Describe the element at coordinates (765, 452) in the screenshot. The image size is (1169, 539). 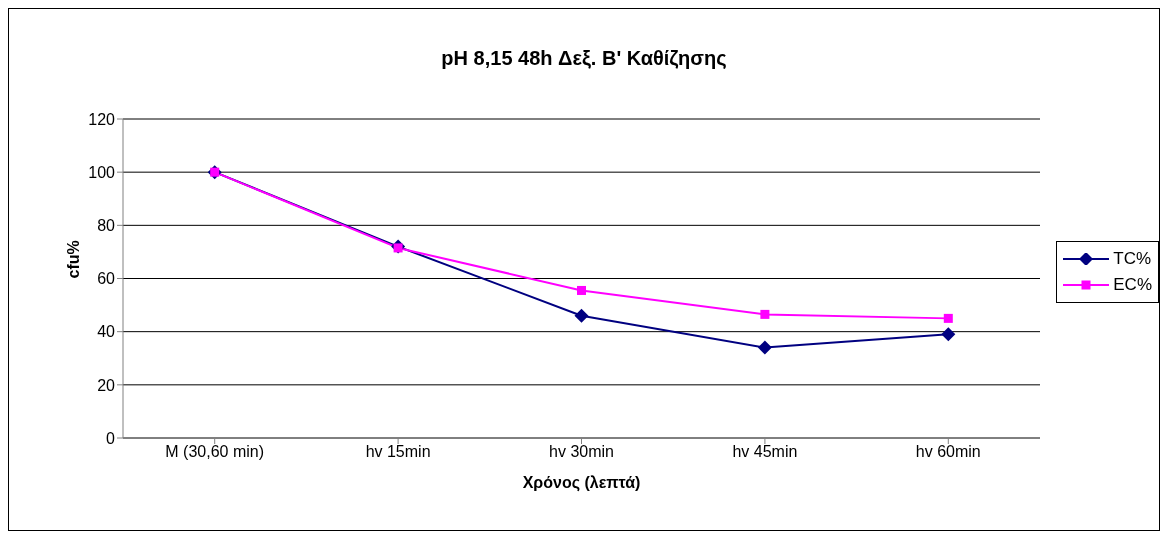
I see `x-tick-label: hv 45min` at that location.